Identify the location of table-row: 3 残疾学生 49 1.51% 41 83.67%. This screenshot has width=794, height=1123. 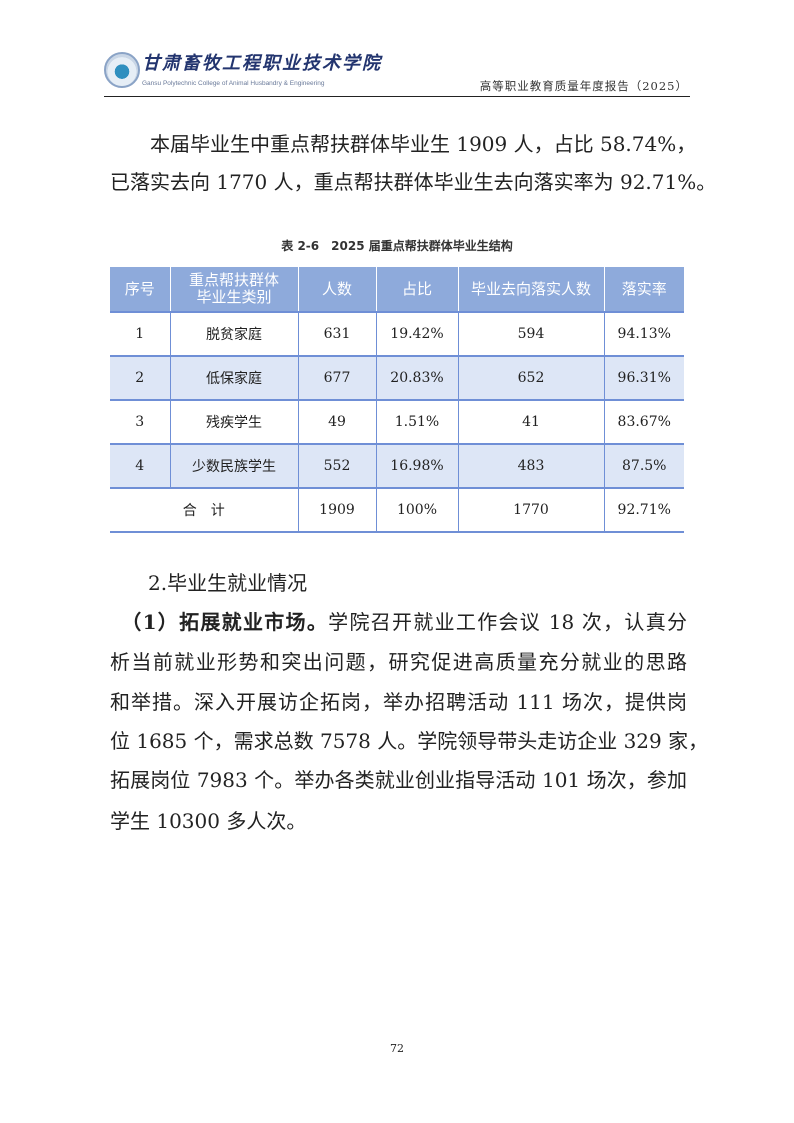
(397, 421).